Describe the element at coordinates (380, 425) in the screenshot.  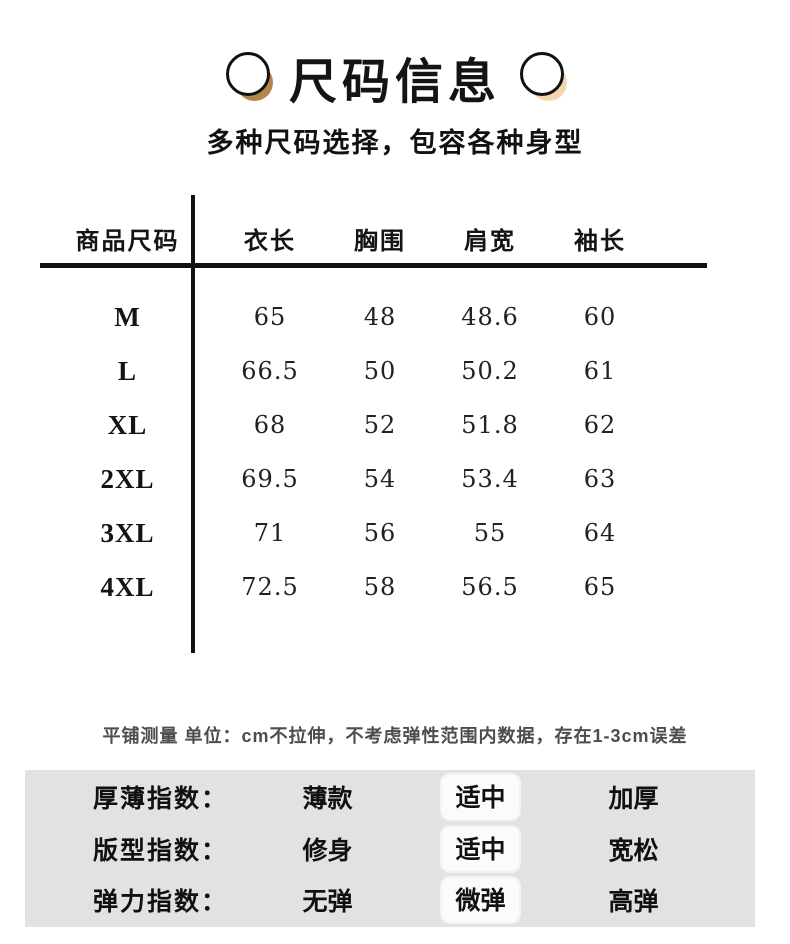
I see `chest-value: 52` at that location.